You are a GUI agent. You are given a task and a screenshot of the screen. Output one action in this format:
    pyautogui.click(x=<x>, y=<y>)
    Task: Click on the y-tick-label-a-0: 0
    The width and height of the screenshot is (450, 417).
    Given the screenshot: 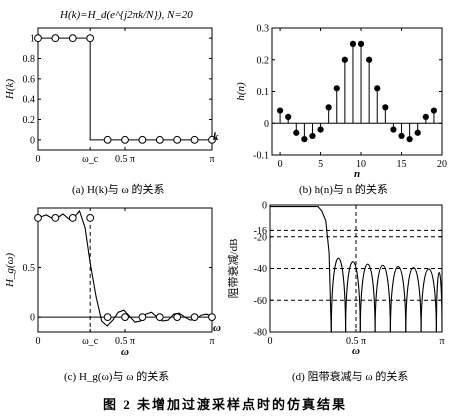 What is the action you would take?
    pyautogui.click(x=32, y=140)
    